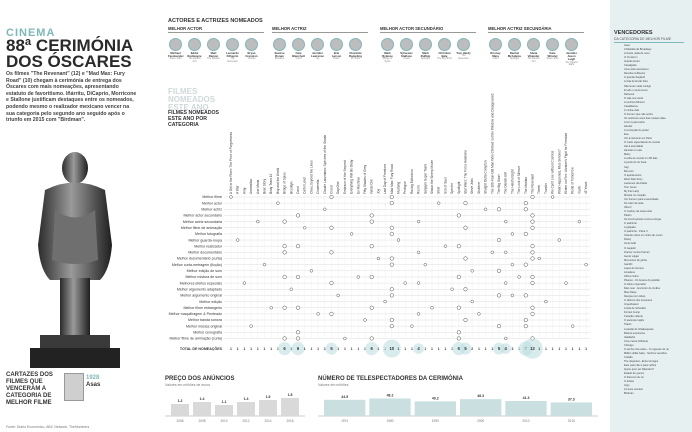 The image size is (692, 432). I want to click on winner-film: Oliver!, so click(628, 207).